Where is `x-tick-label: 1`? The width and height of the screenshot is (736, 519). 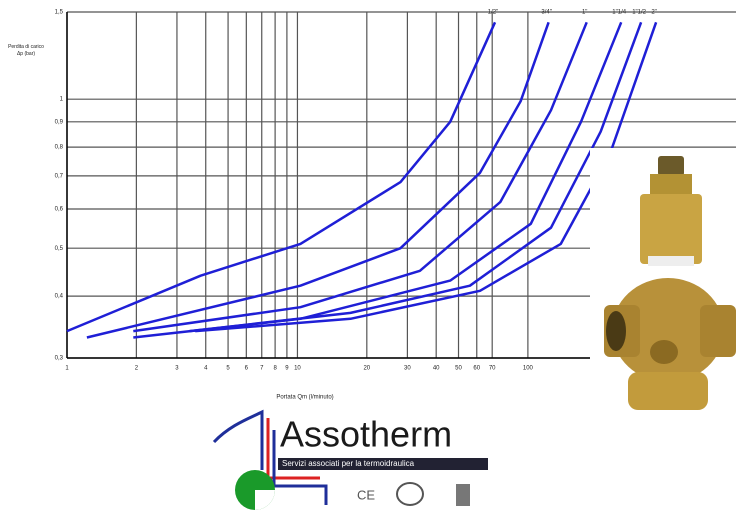 x-tick-label: 1 is located at coordinates (67, 369).